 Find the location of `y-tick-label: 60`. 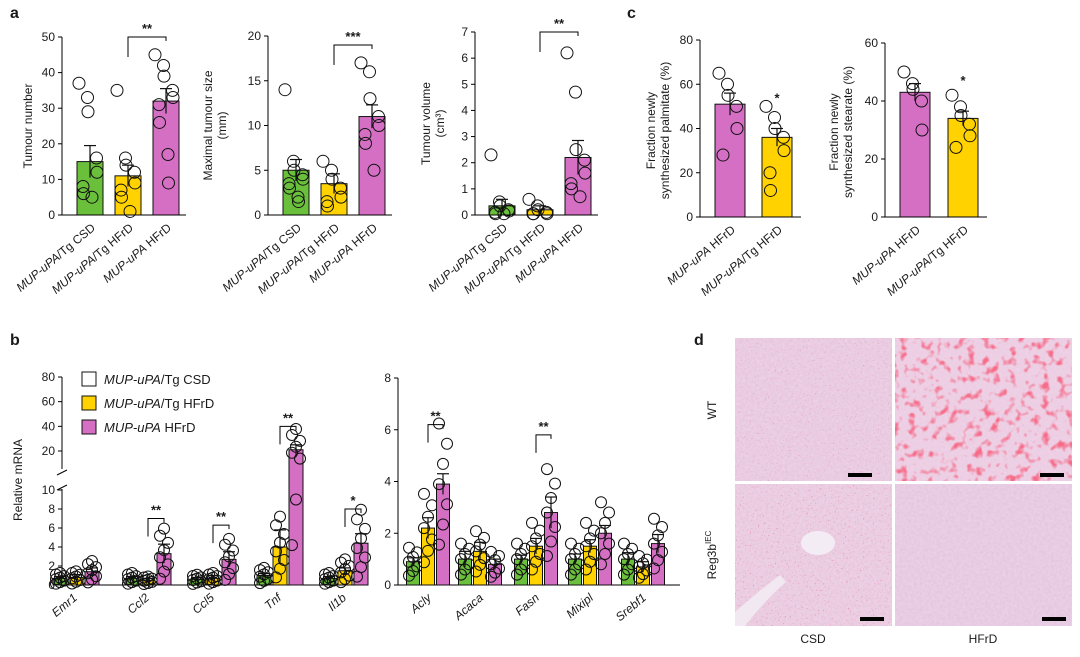

y-tick-label: 60 is located at coordinates (49, 402).